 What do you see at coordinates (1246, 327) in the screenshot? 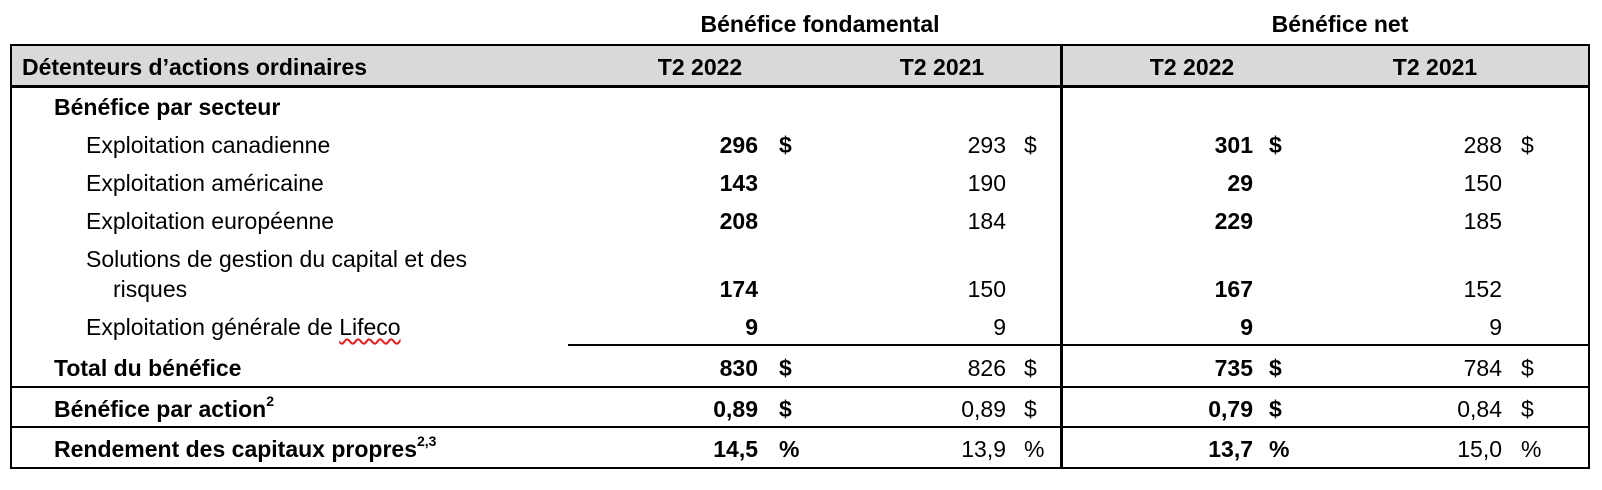
I see `cell-net-2022: 9` at bounding box center [1246, 327].